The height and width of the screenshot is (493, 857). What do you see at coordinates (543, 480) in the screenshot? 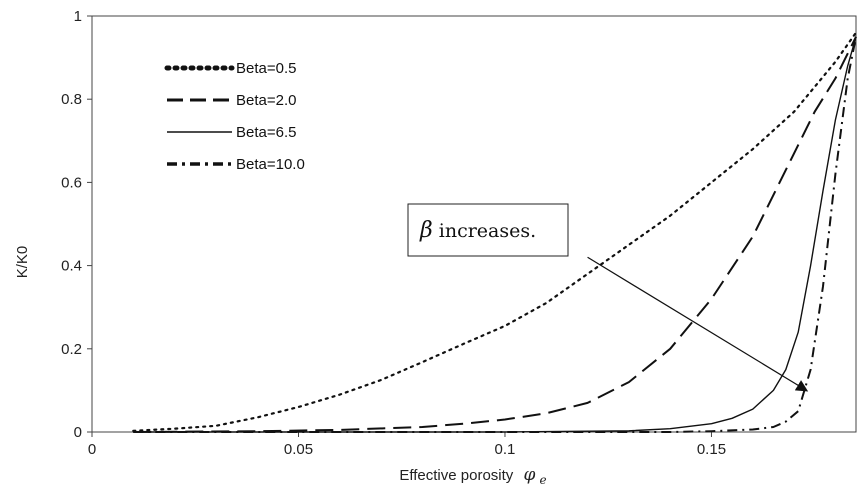
I see `x-axis-label-subscript: e` at bounding box center [543, 480].